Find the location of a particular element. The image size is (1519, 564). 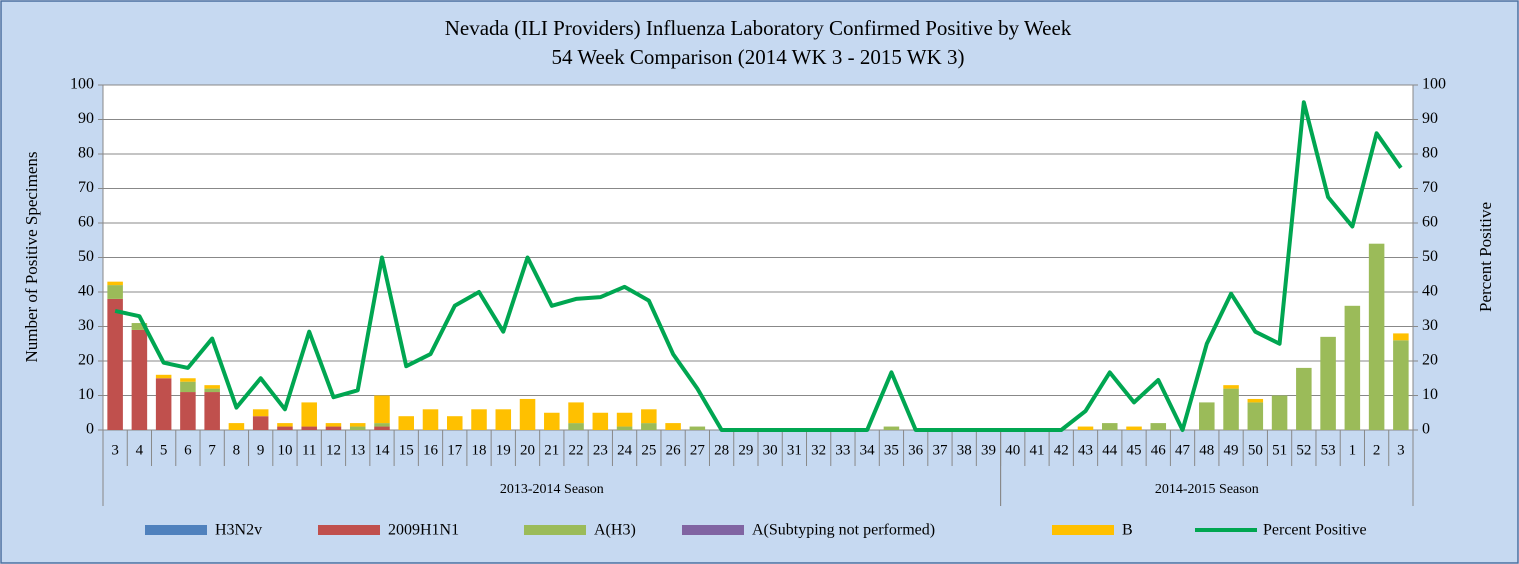

legend-label: A(H3) is located at coordinates (615, 530).